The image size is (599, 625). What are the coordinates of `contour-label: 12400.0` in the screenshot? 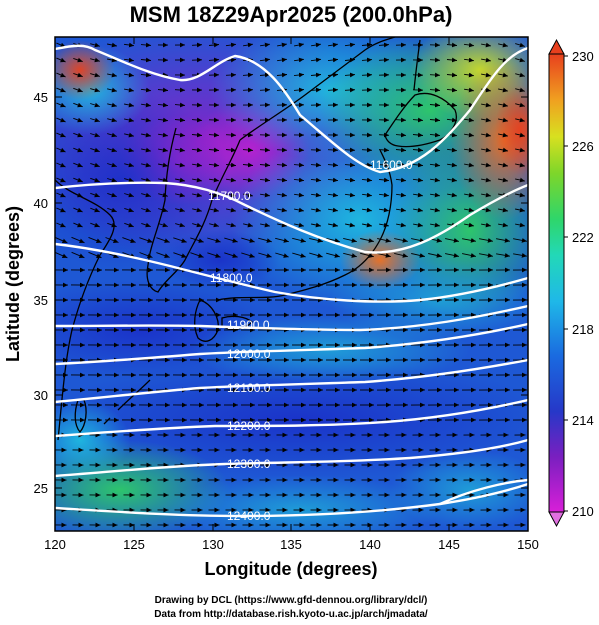 It's located at (249, 516).